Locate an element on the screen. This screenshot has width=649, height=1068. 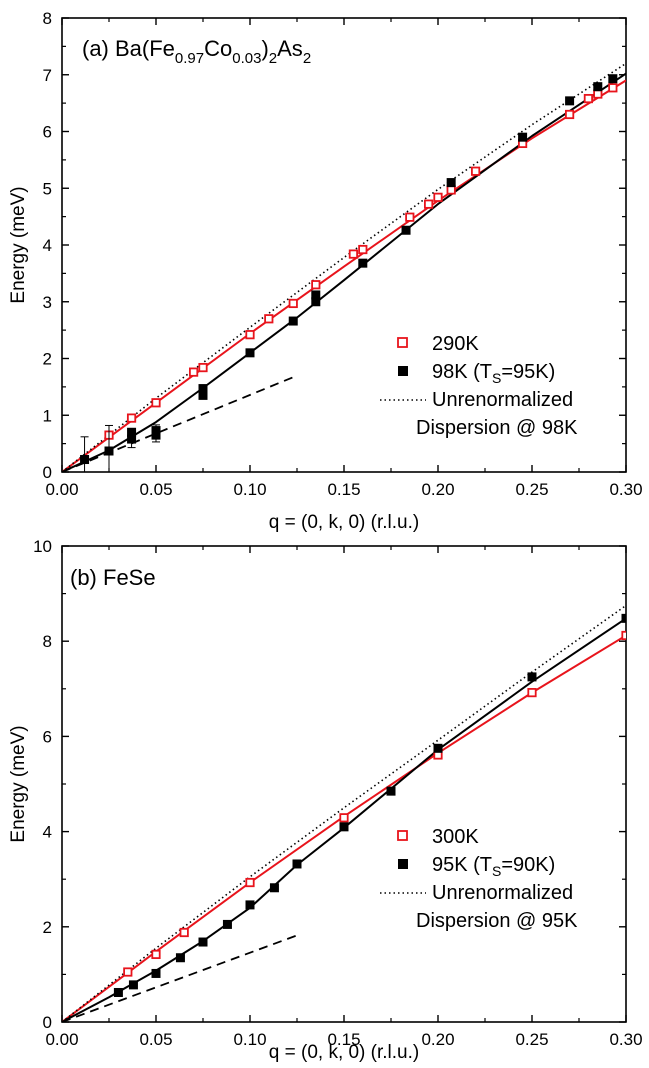
y-tick-label: 1 is located at coordinates (47, 415).